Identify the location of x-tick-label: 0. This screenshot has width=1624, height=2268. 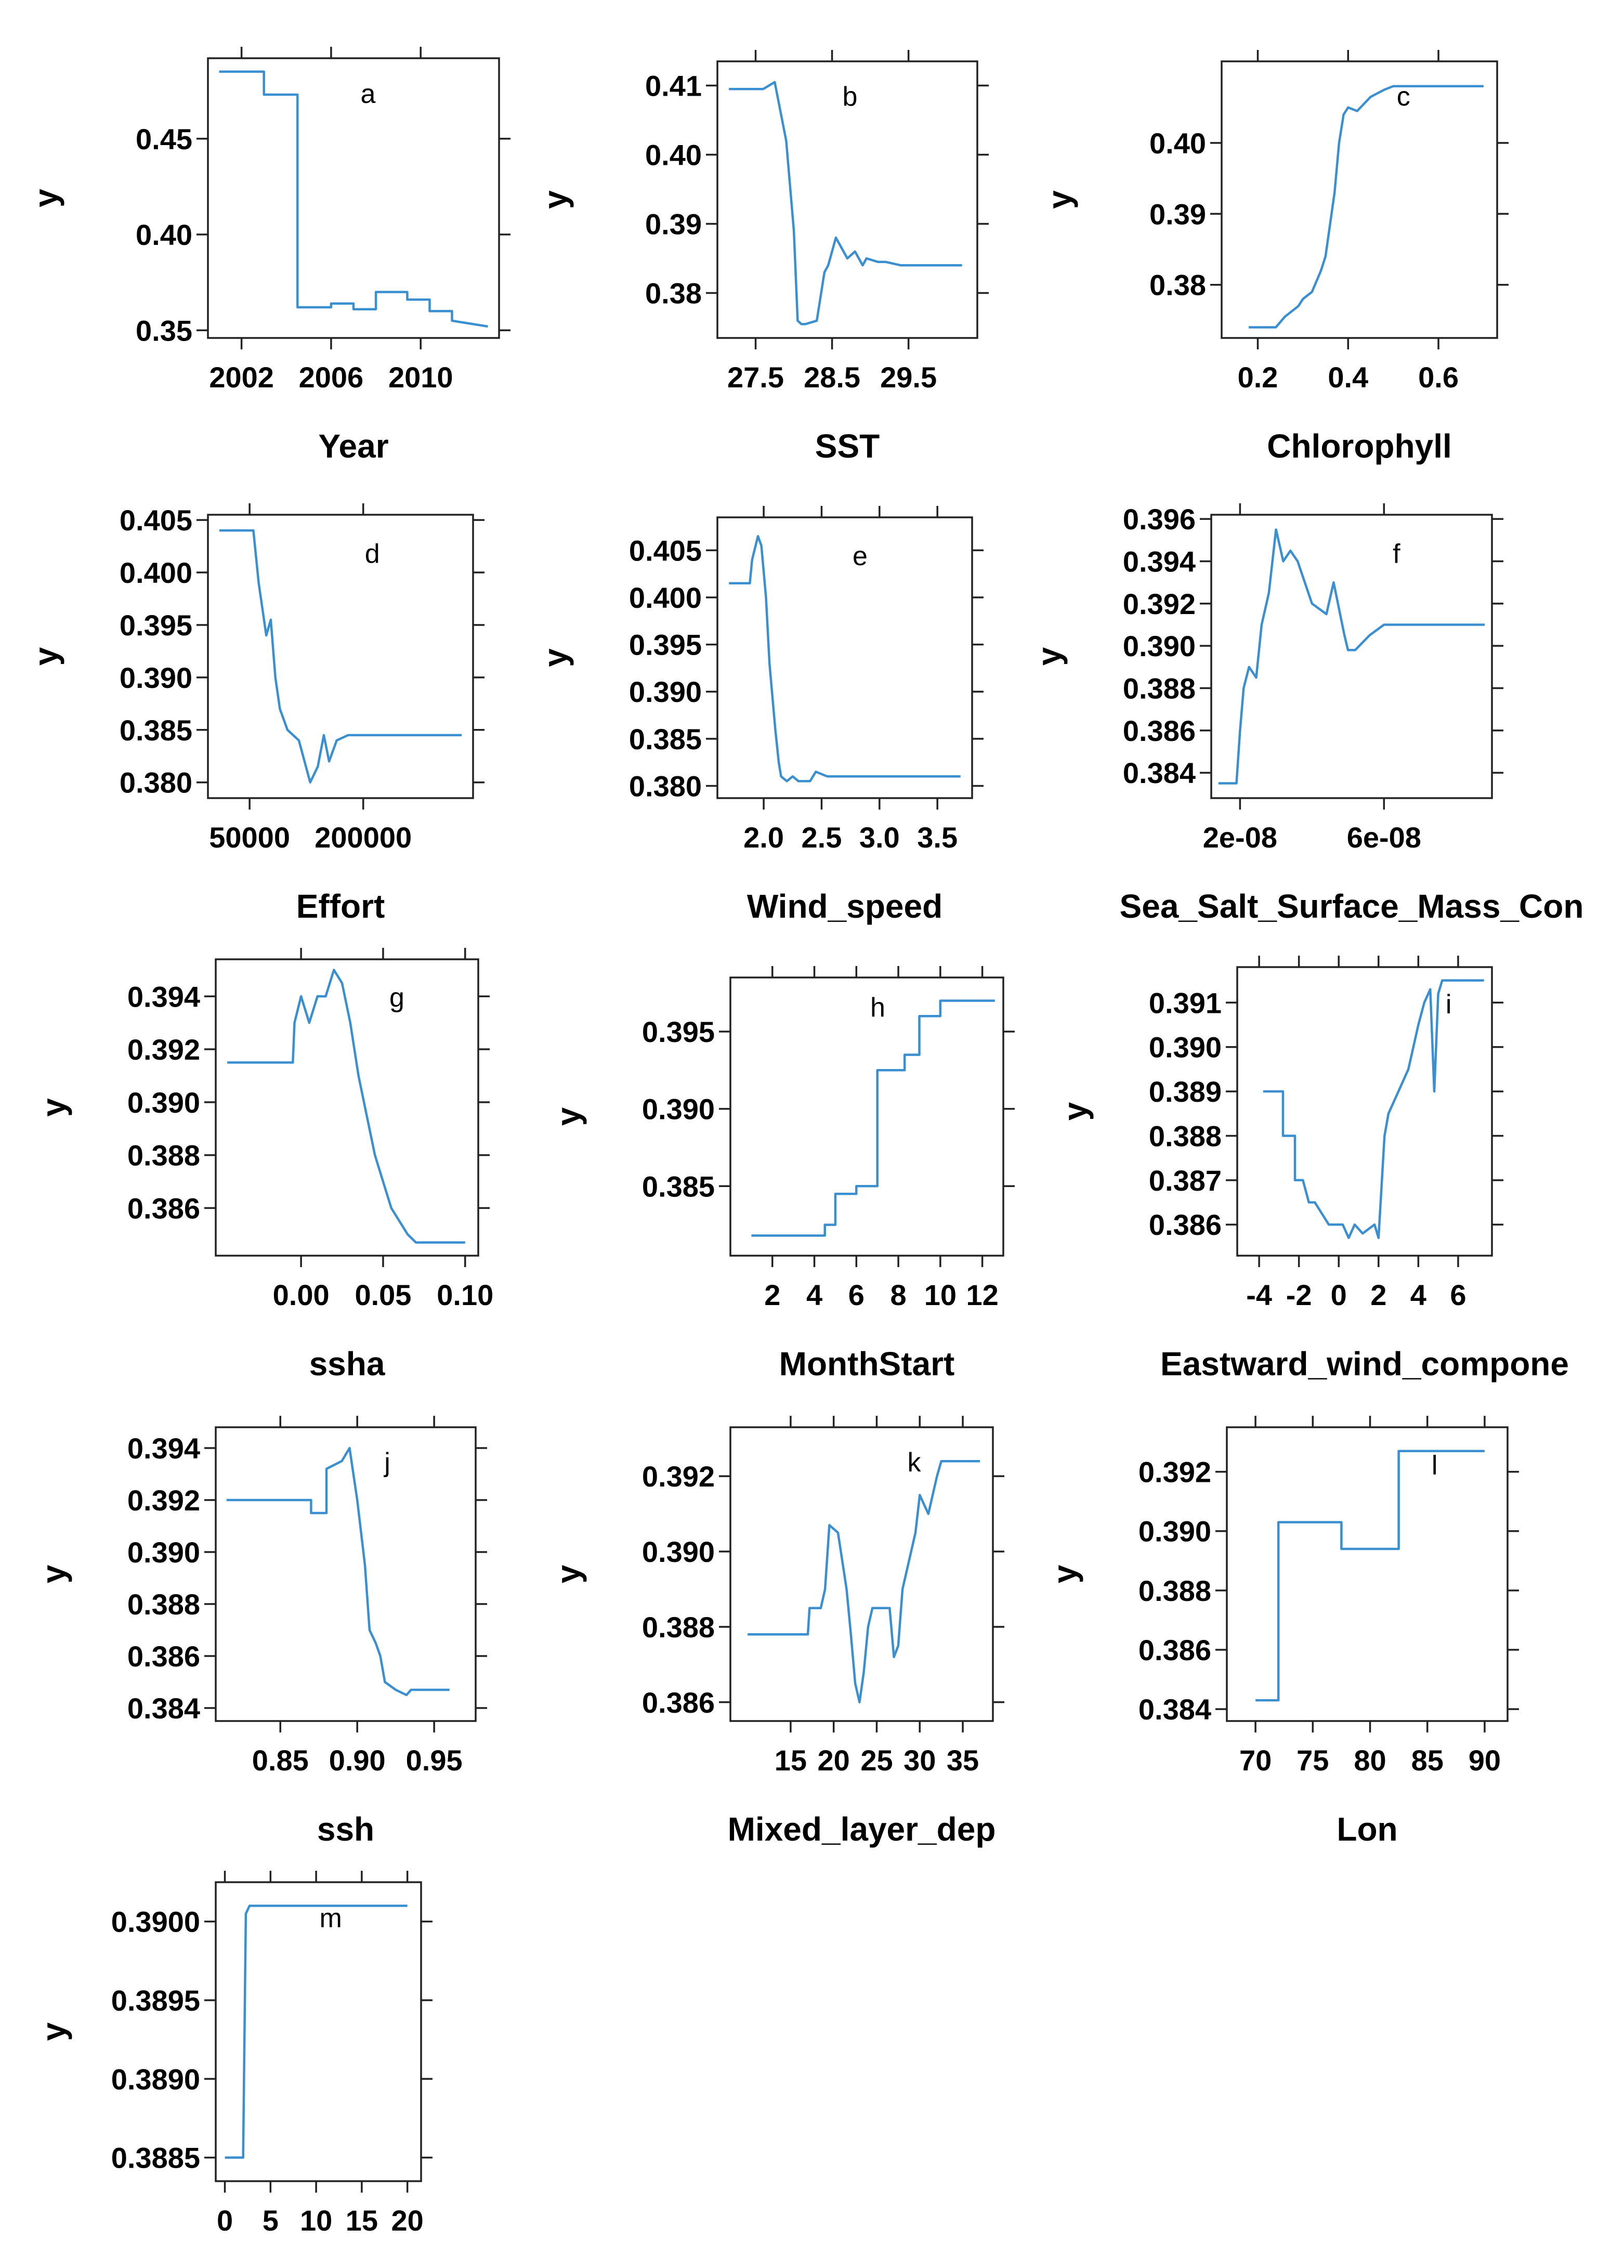
(225, 2220).